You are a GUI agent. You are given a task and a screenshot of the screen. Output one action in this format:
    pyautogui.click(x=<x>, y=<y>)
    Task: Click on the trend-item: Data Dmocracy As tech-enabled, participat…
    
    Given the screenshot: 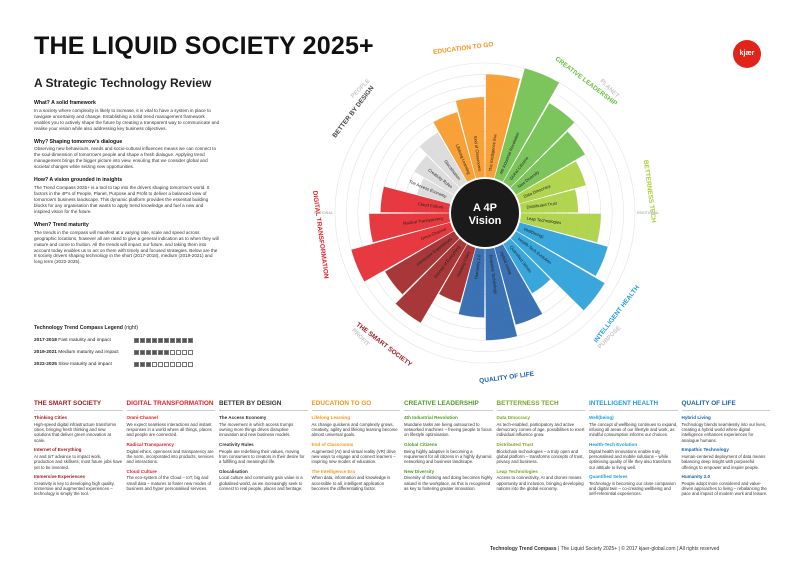 What is the action you would take?
    pyautogui.click(x=541, y=426)
    